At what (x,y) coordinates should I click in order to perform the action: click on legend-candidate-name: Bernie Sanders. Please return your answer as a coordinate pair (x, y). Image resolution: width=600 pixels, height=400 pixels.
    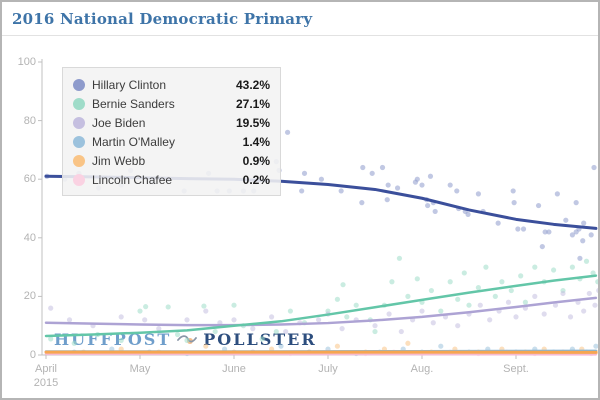
    Looking at the image, I should click on (133, 103).